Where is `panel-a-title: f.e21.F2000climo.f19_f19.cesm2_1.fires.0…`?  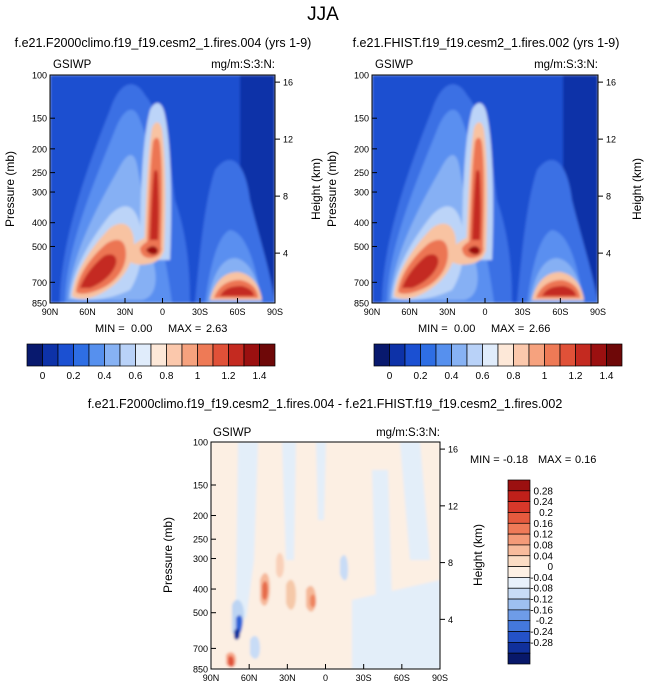
panel-a-title: f.e21.F2000climo.f19_f19.cesm2_1.fires.0… is located at coordinates (163, 43).